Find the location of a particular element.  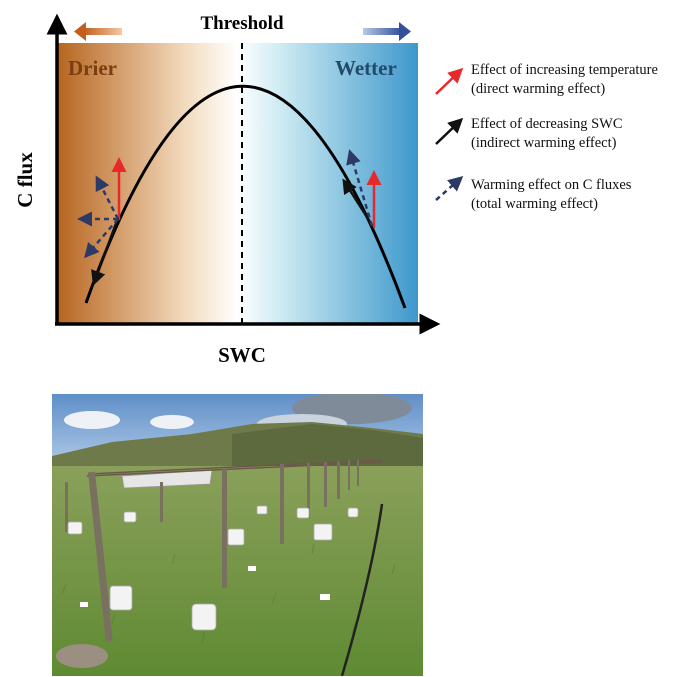

legend-indirect-line1: Effect of decreasing SWC is located at coordinates (547, 124).